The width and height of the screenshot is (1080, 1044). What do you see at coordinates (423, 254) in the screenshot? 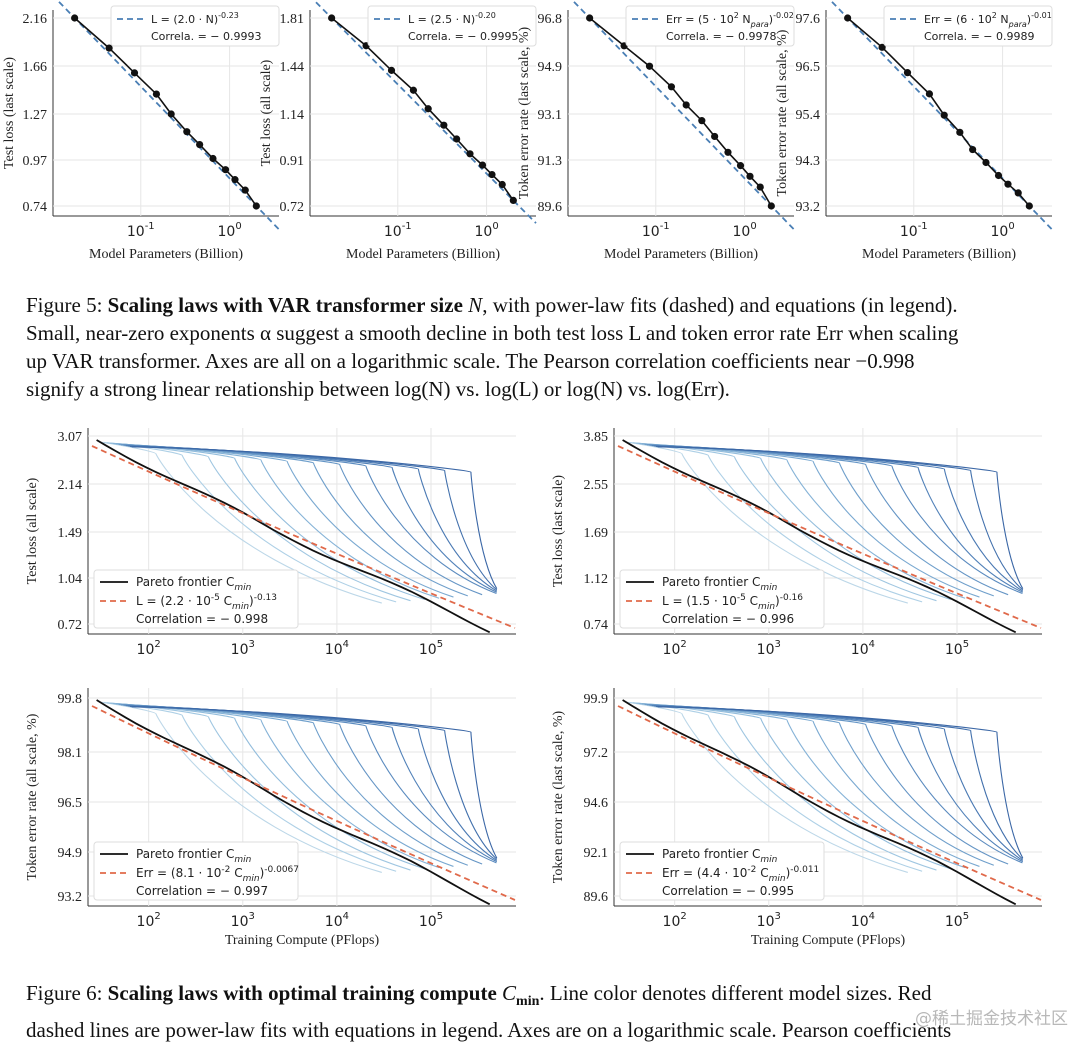
I see `x-axis-label: Model Parameters (Billion)` at bounding box center [423, 254].